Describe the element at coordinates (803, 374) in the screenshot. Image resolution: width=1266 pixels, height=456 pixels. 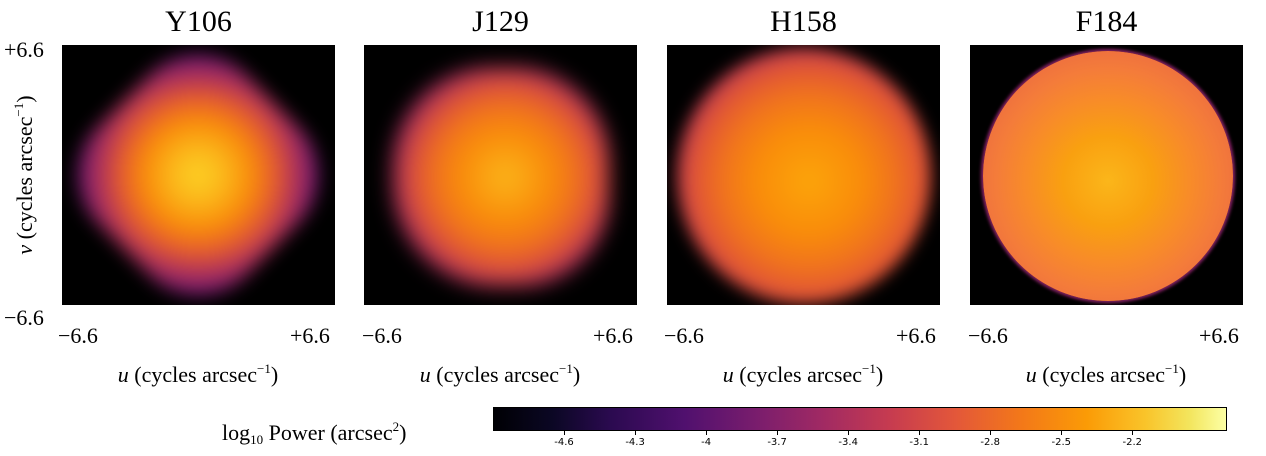
I see `x-axis-label-h158: u (cycles arcsec−1)` at that location.